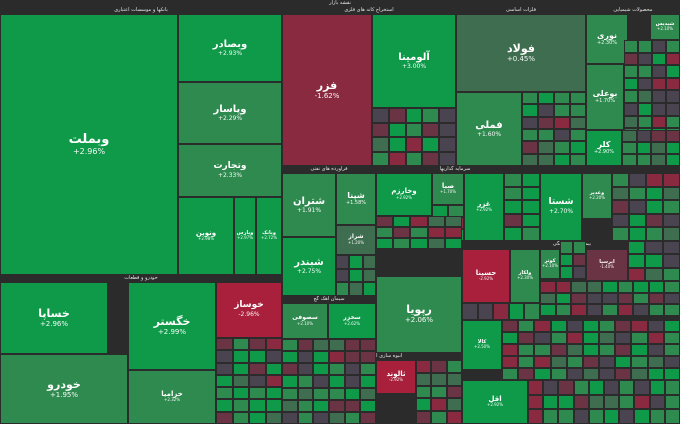  I want to click on ticker-tile: وتجارت +2.33%, so click(230, 170).